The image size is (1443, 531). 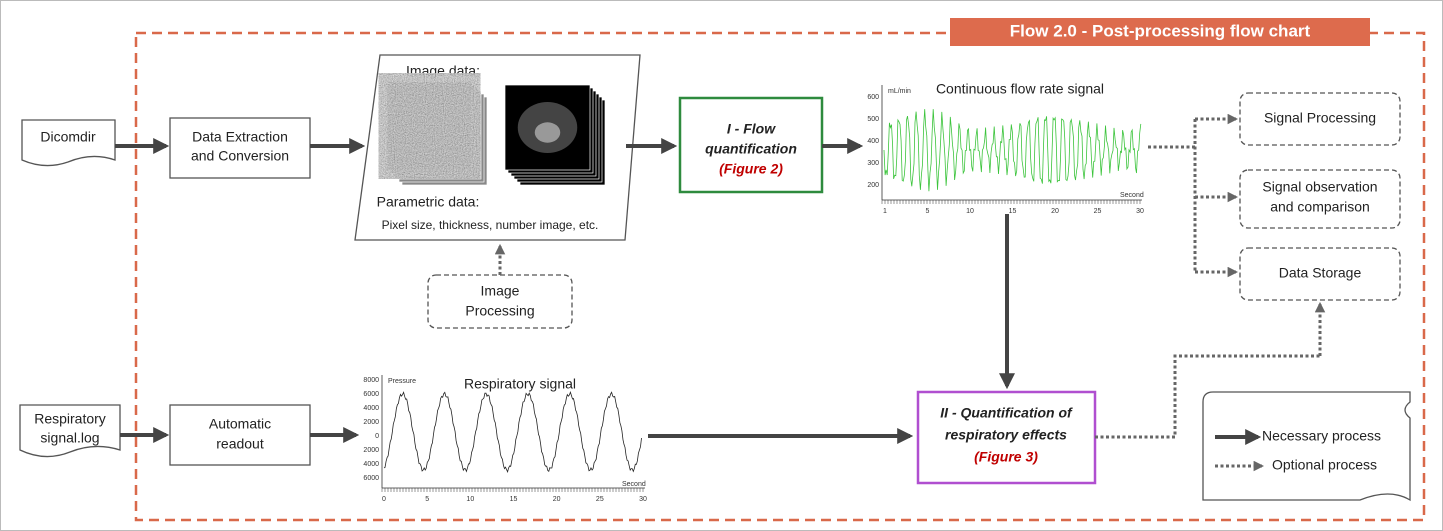 I want to click on y-tick-label: 8000, so click(x=371, y=380).